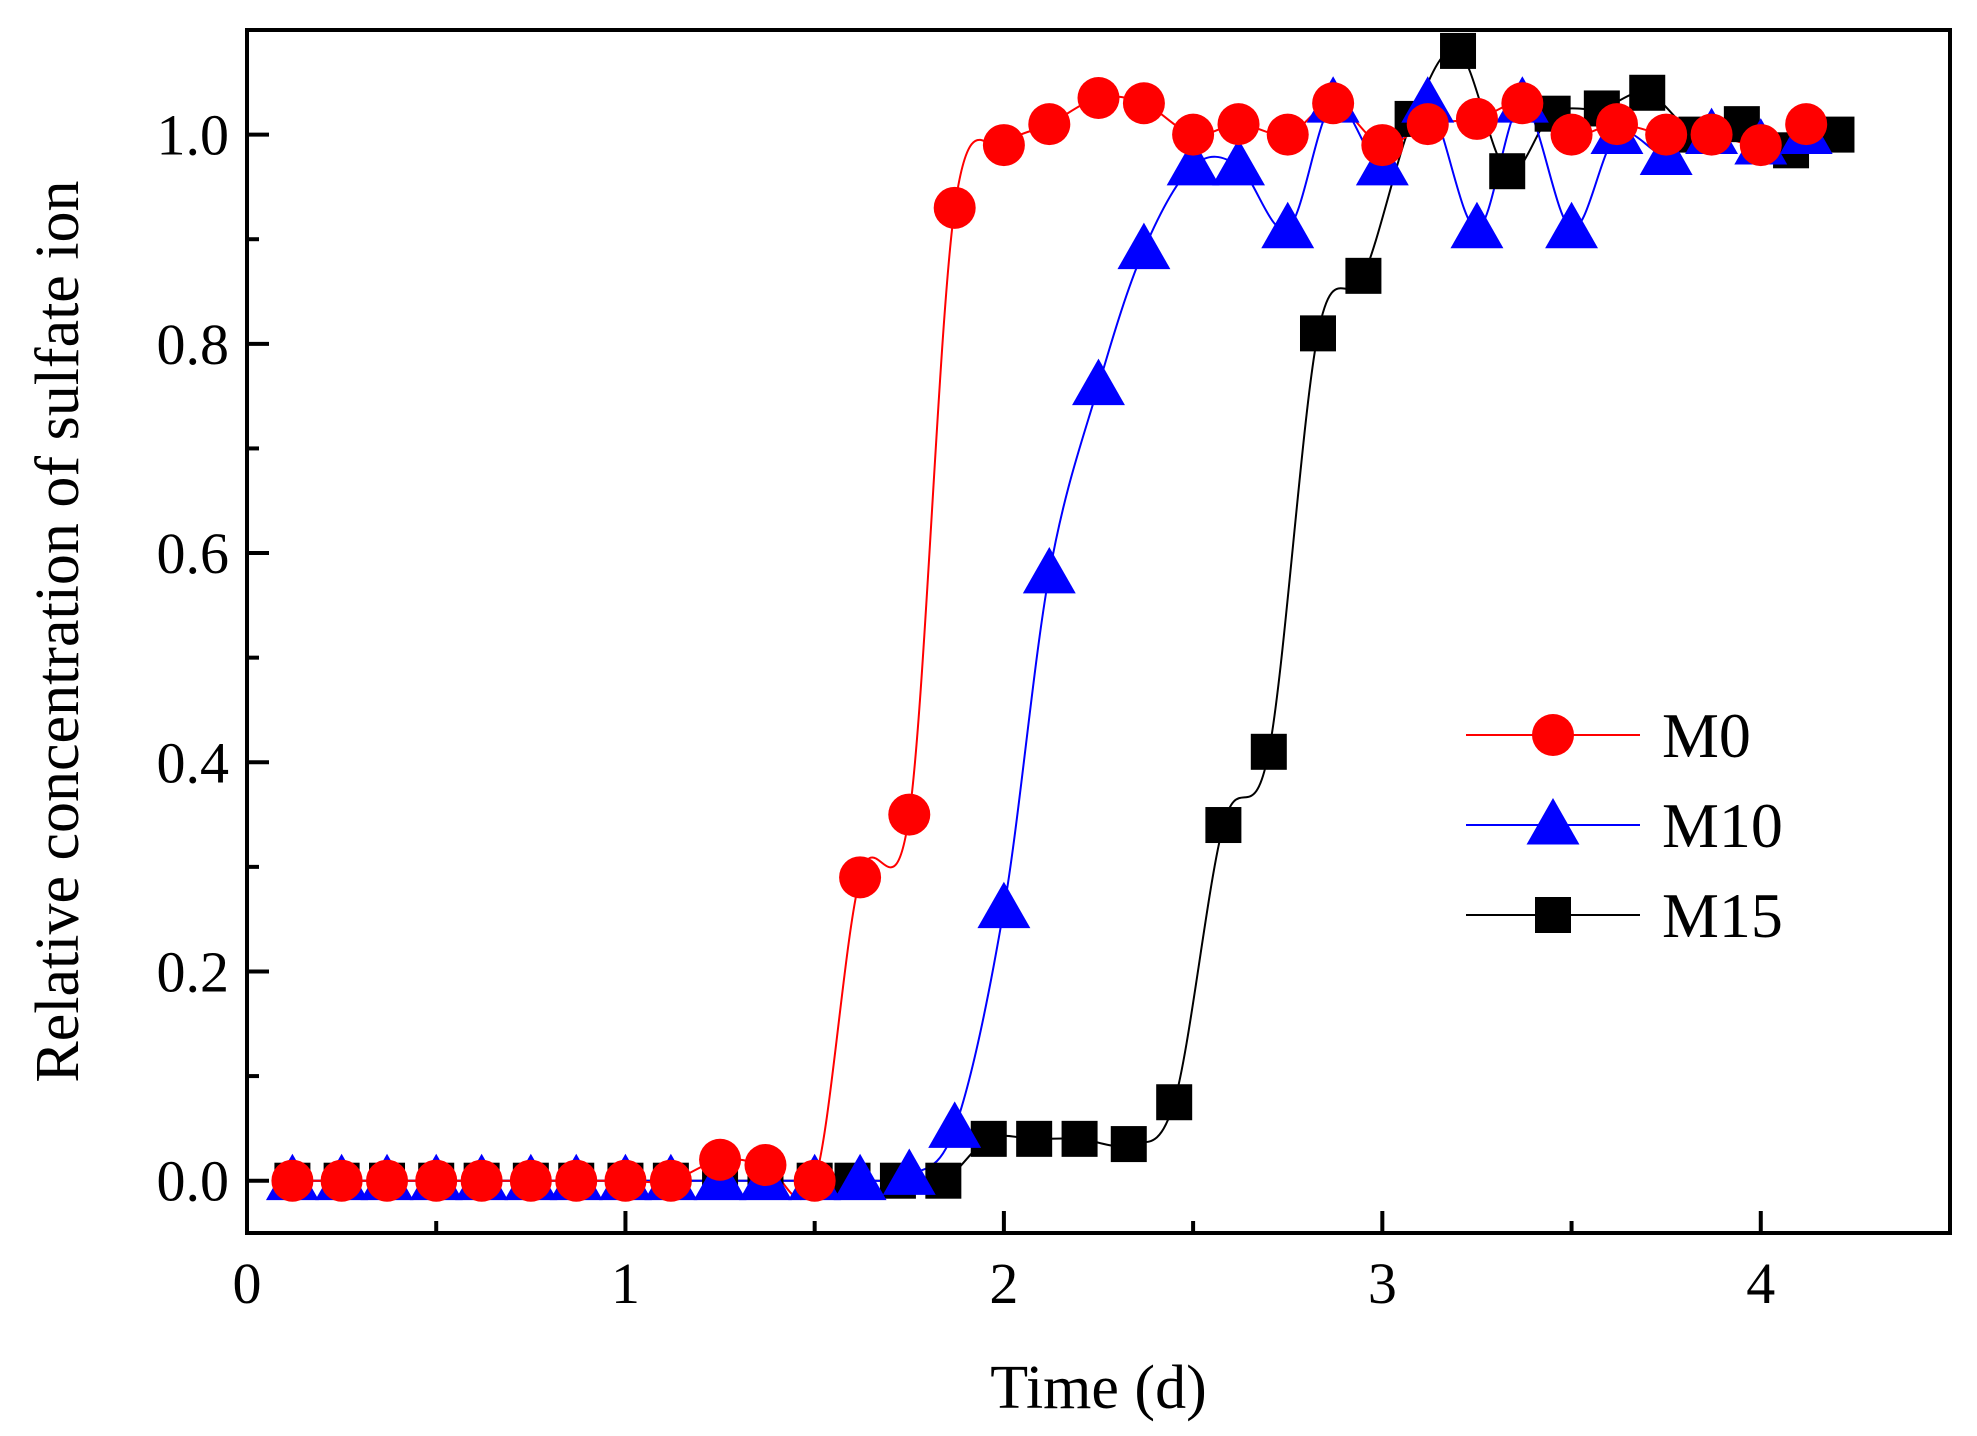  What do you see at coordinates (1003, 1283) in the screenshot?
I see `x-tick-label: 2` at bounding box center [1003, 1283].